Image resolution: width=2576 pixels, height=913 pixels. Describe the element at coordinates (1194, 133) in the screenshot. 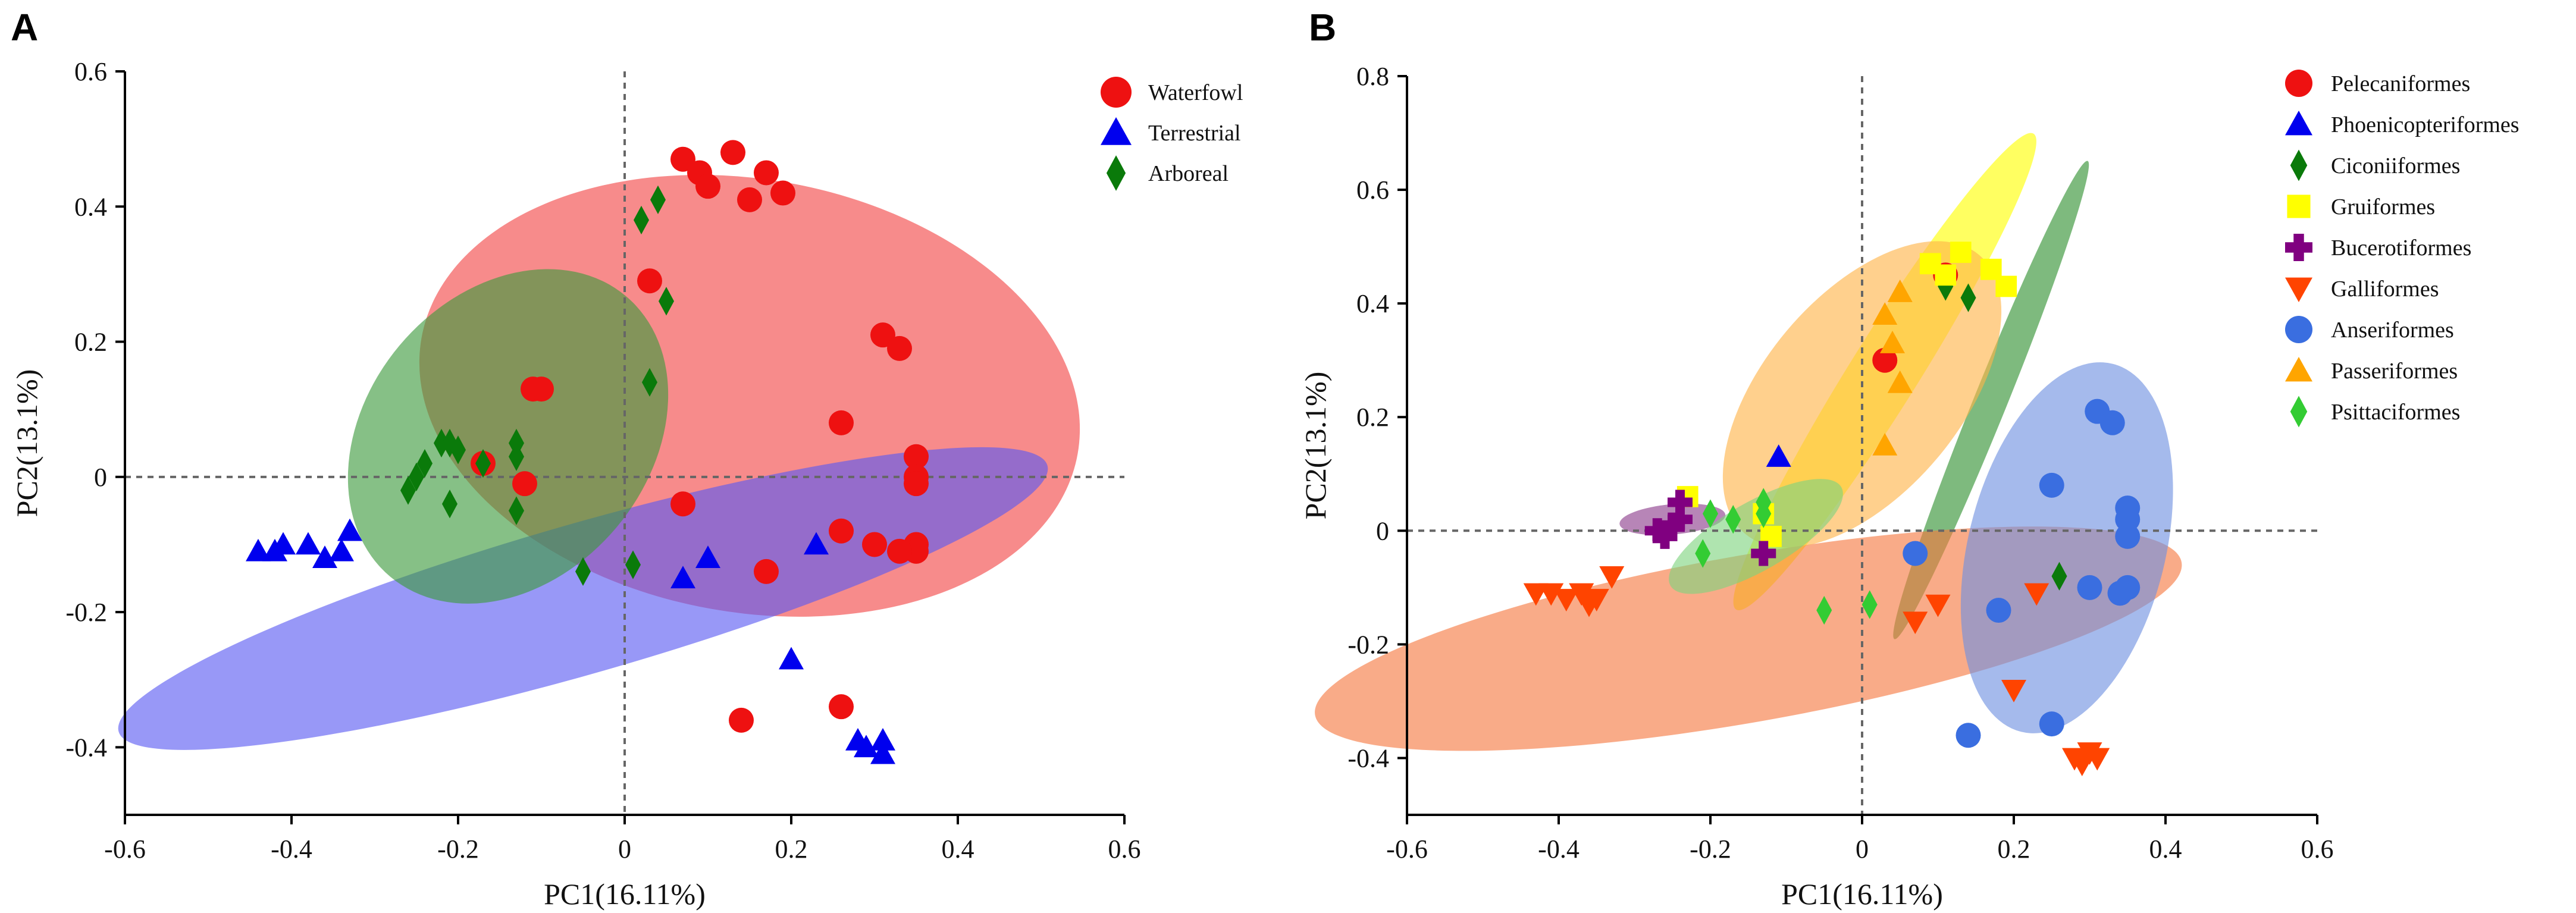

I see `legend-label: Terrestrial` at that location.